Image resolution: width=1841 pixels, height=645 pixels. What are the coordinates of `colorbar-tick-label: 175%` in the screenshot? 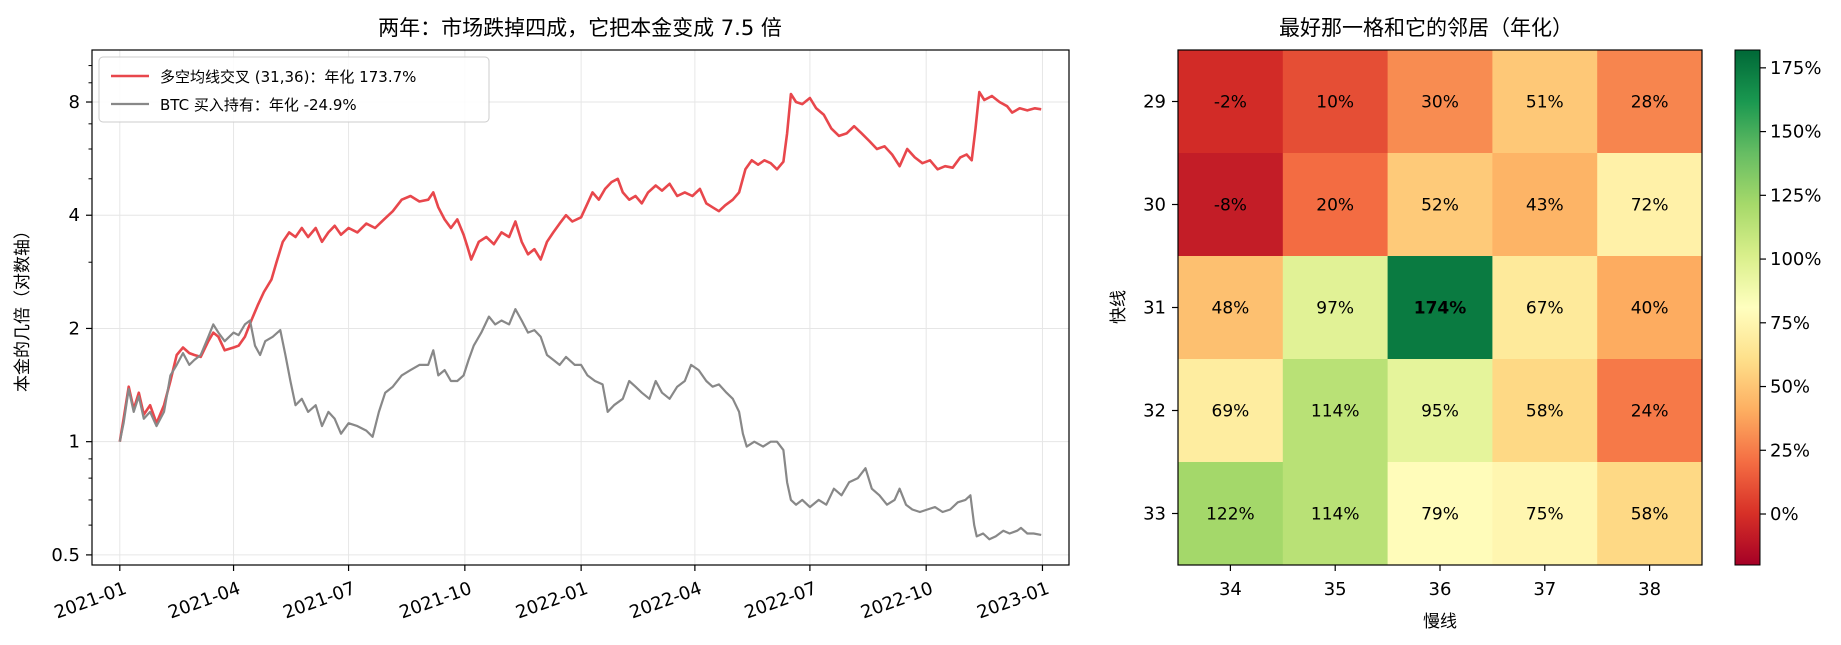 It's located at (1795, 68).